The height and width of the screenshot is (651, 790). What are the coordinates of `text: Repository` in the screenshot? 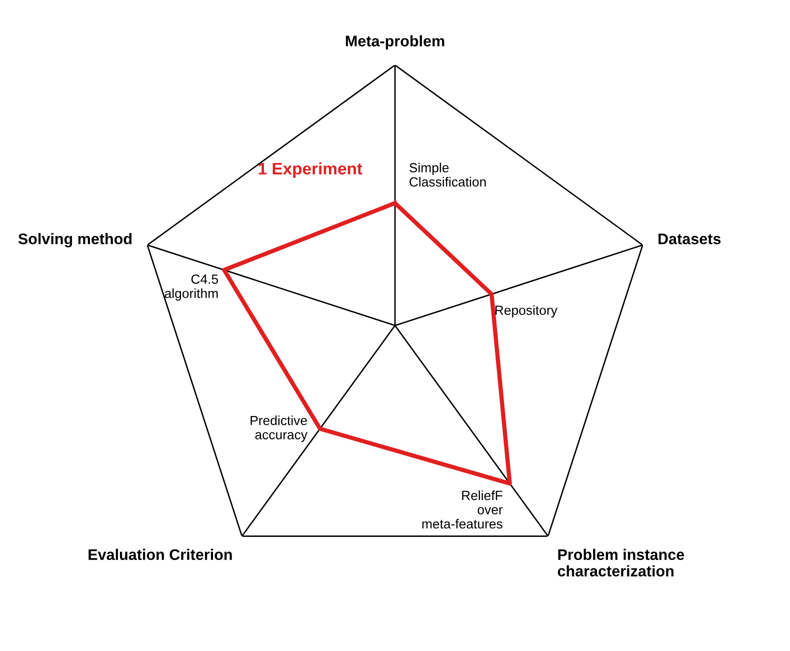 It's located at (526, 311).